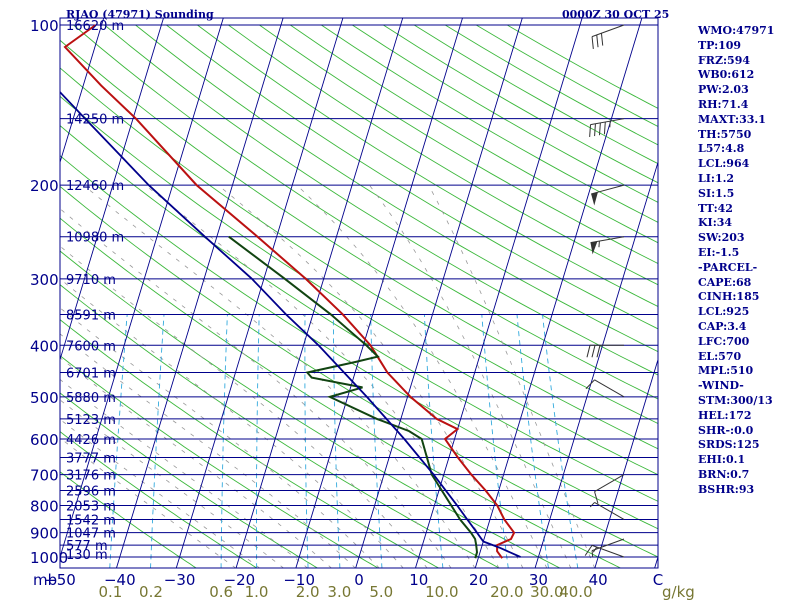 The height and width of the screenshot is (600, 800). What do you see at coordinates (359, 580) in the screenshot?
I see `temperature-tick-label: 0` at bounding box center [359, 580].